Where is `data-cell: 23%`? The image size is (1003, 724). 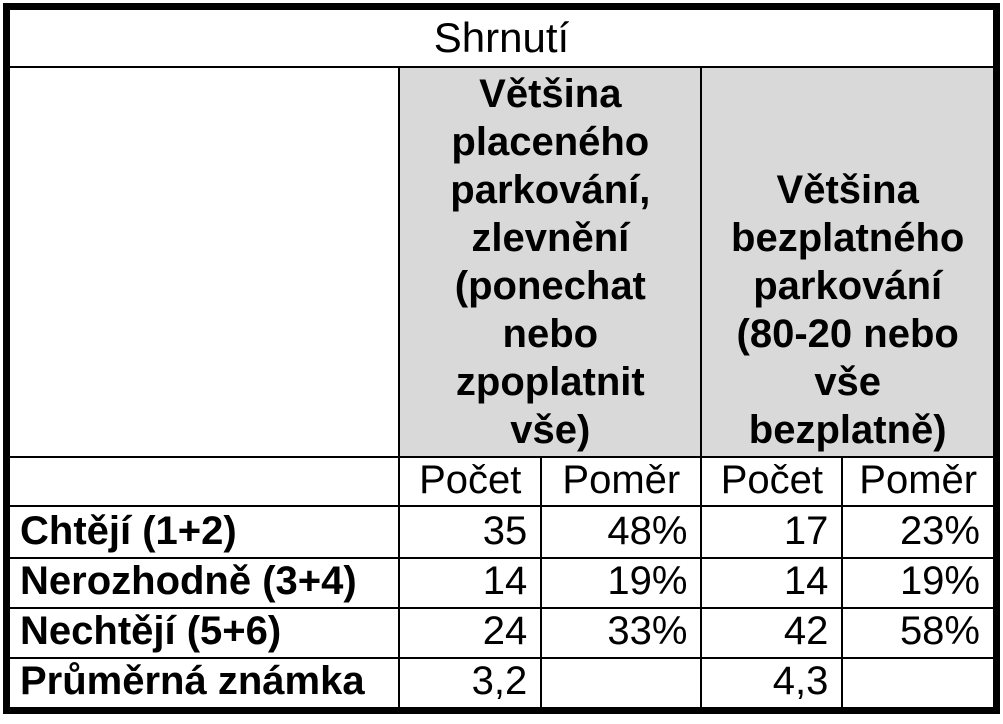 data-cell: 23% is located at coordinates (919, 531).